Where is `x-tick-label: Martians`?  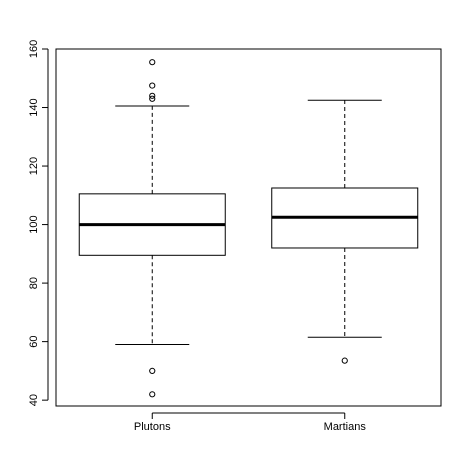
x-tick-label: Martians is located at coordinates (345, 427).